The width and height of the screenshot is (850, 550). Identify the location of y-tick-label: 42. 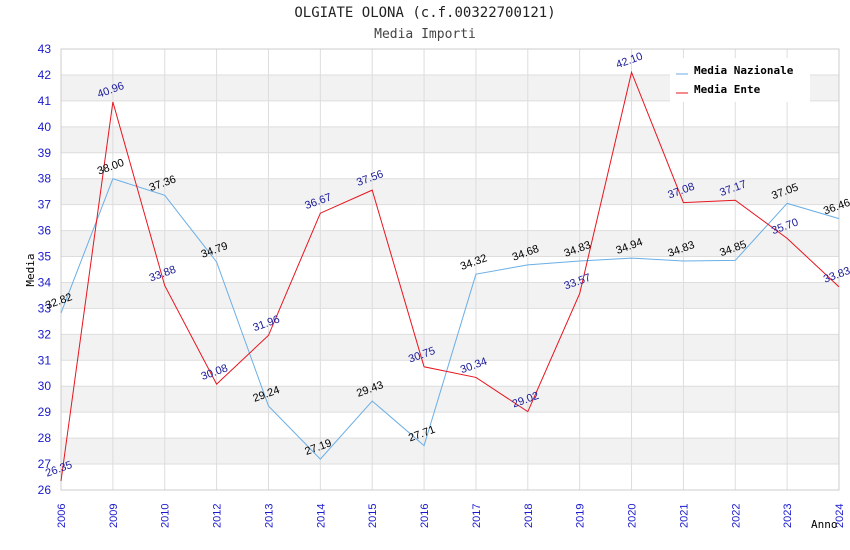
(45, 75).